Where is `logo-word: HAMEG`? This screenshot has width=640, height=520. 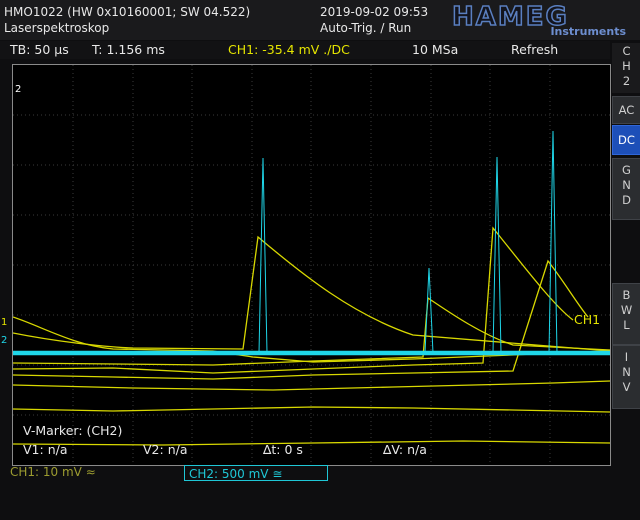 logo-word: HAMEG is located at coordinates (510, 17).